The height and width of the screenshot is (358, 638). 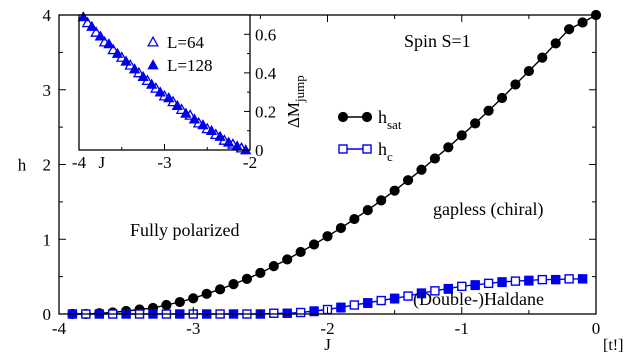 I want to click on x-axis-label: J, so click(x=327, y=344).